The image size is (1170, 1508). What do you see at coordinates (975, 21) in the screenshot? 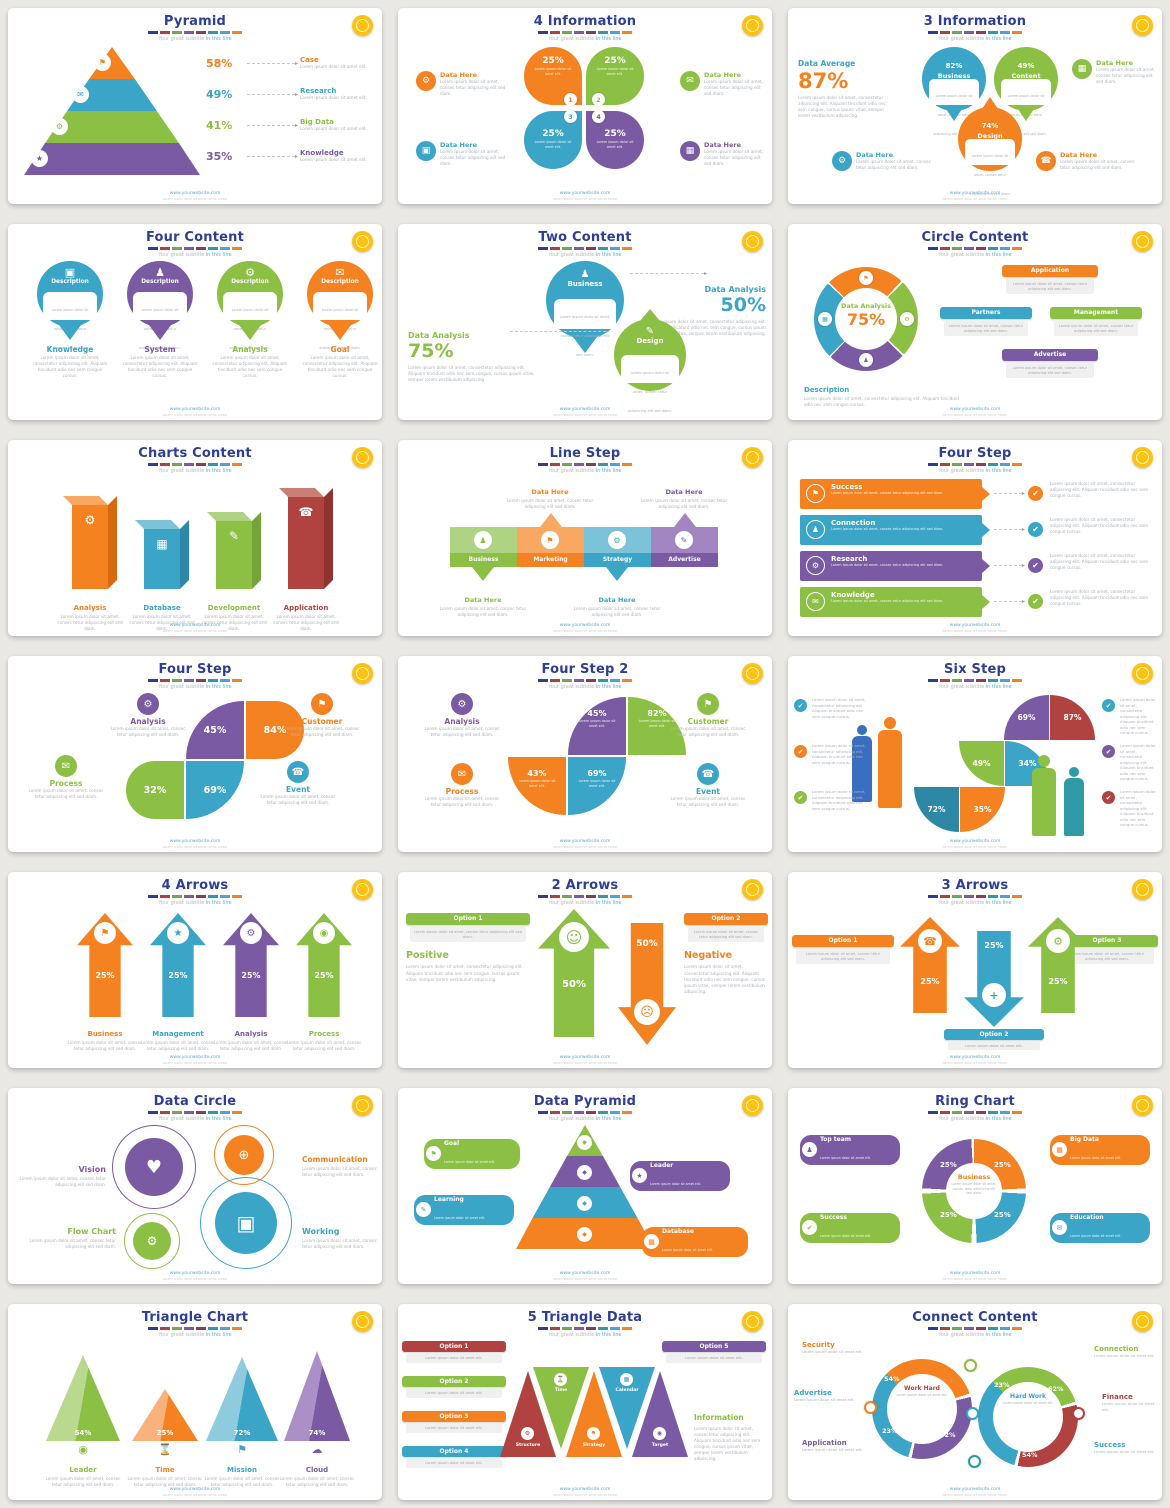
I see `slide-title: 3 Information` at bounding box center [975, 21].